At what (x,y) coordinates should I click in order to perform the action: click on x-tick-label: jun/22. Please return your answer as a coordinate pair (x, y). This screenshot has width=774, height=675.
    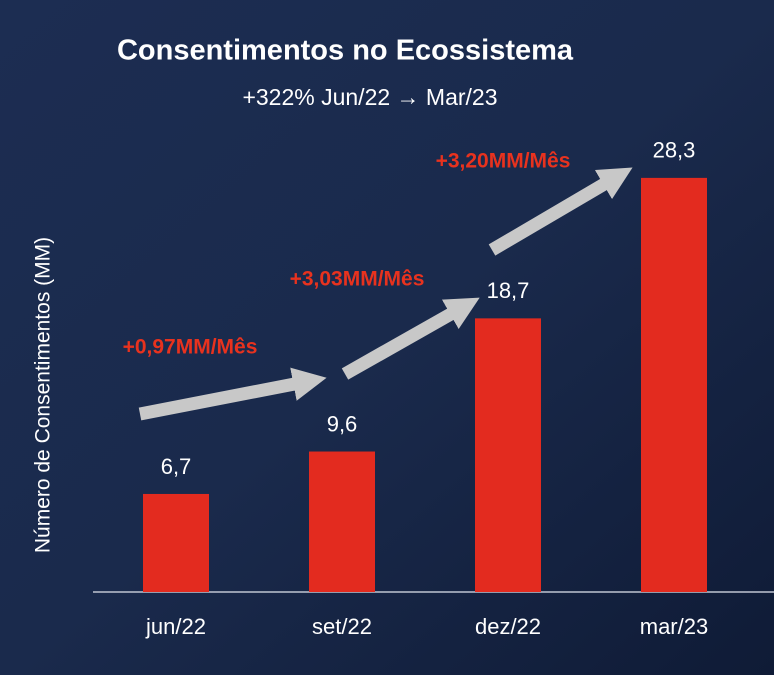
    Looking at the image, I should click on (175, 626).